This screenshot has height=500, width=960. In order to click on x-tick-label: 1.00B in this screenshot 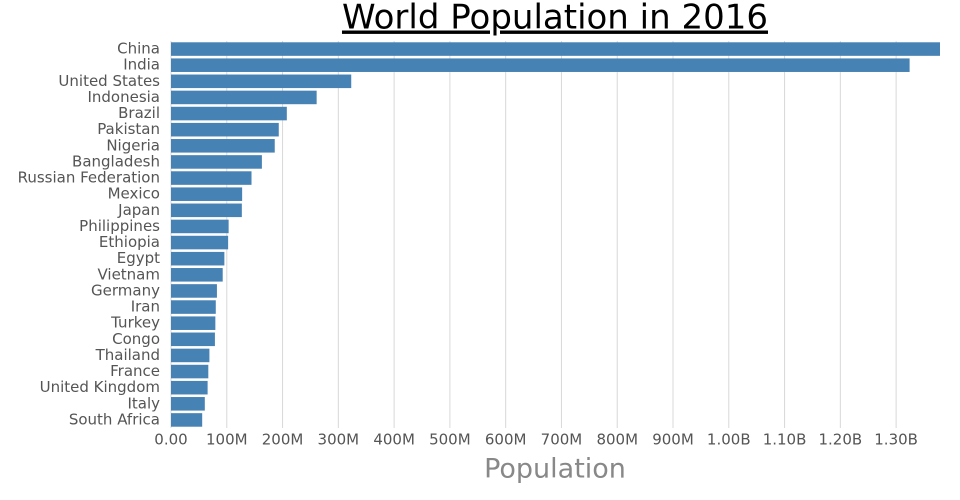, I will do `click(729, 440)`.